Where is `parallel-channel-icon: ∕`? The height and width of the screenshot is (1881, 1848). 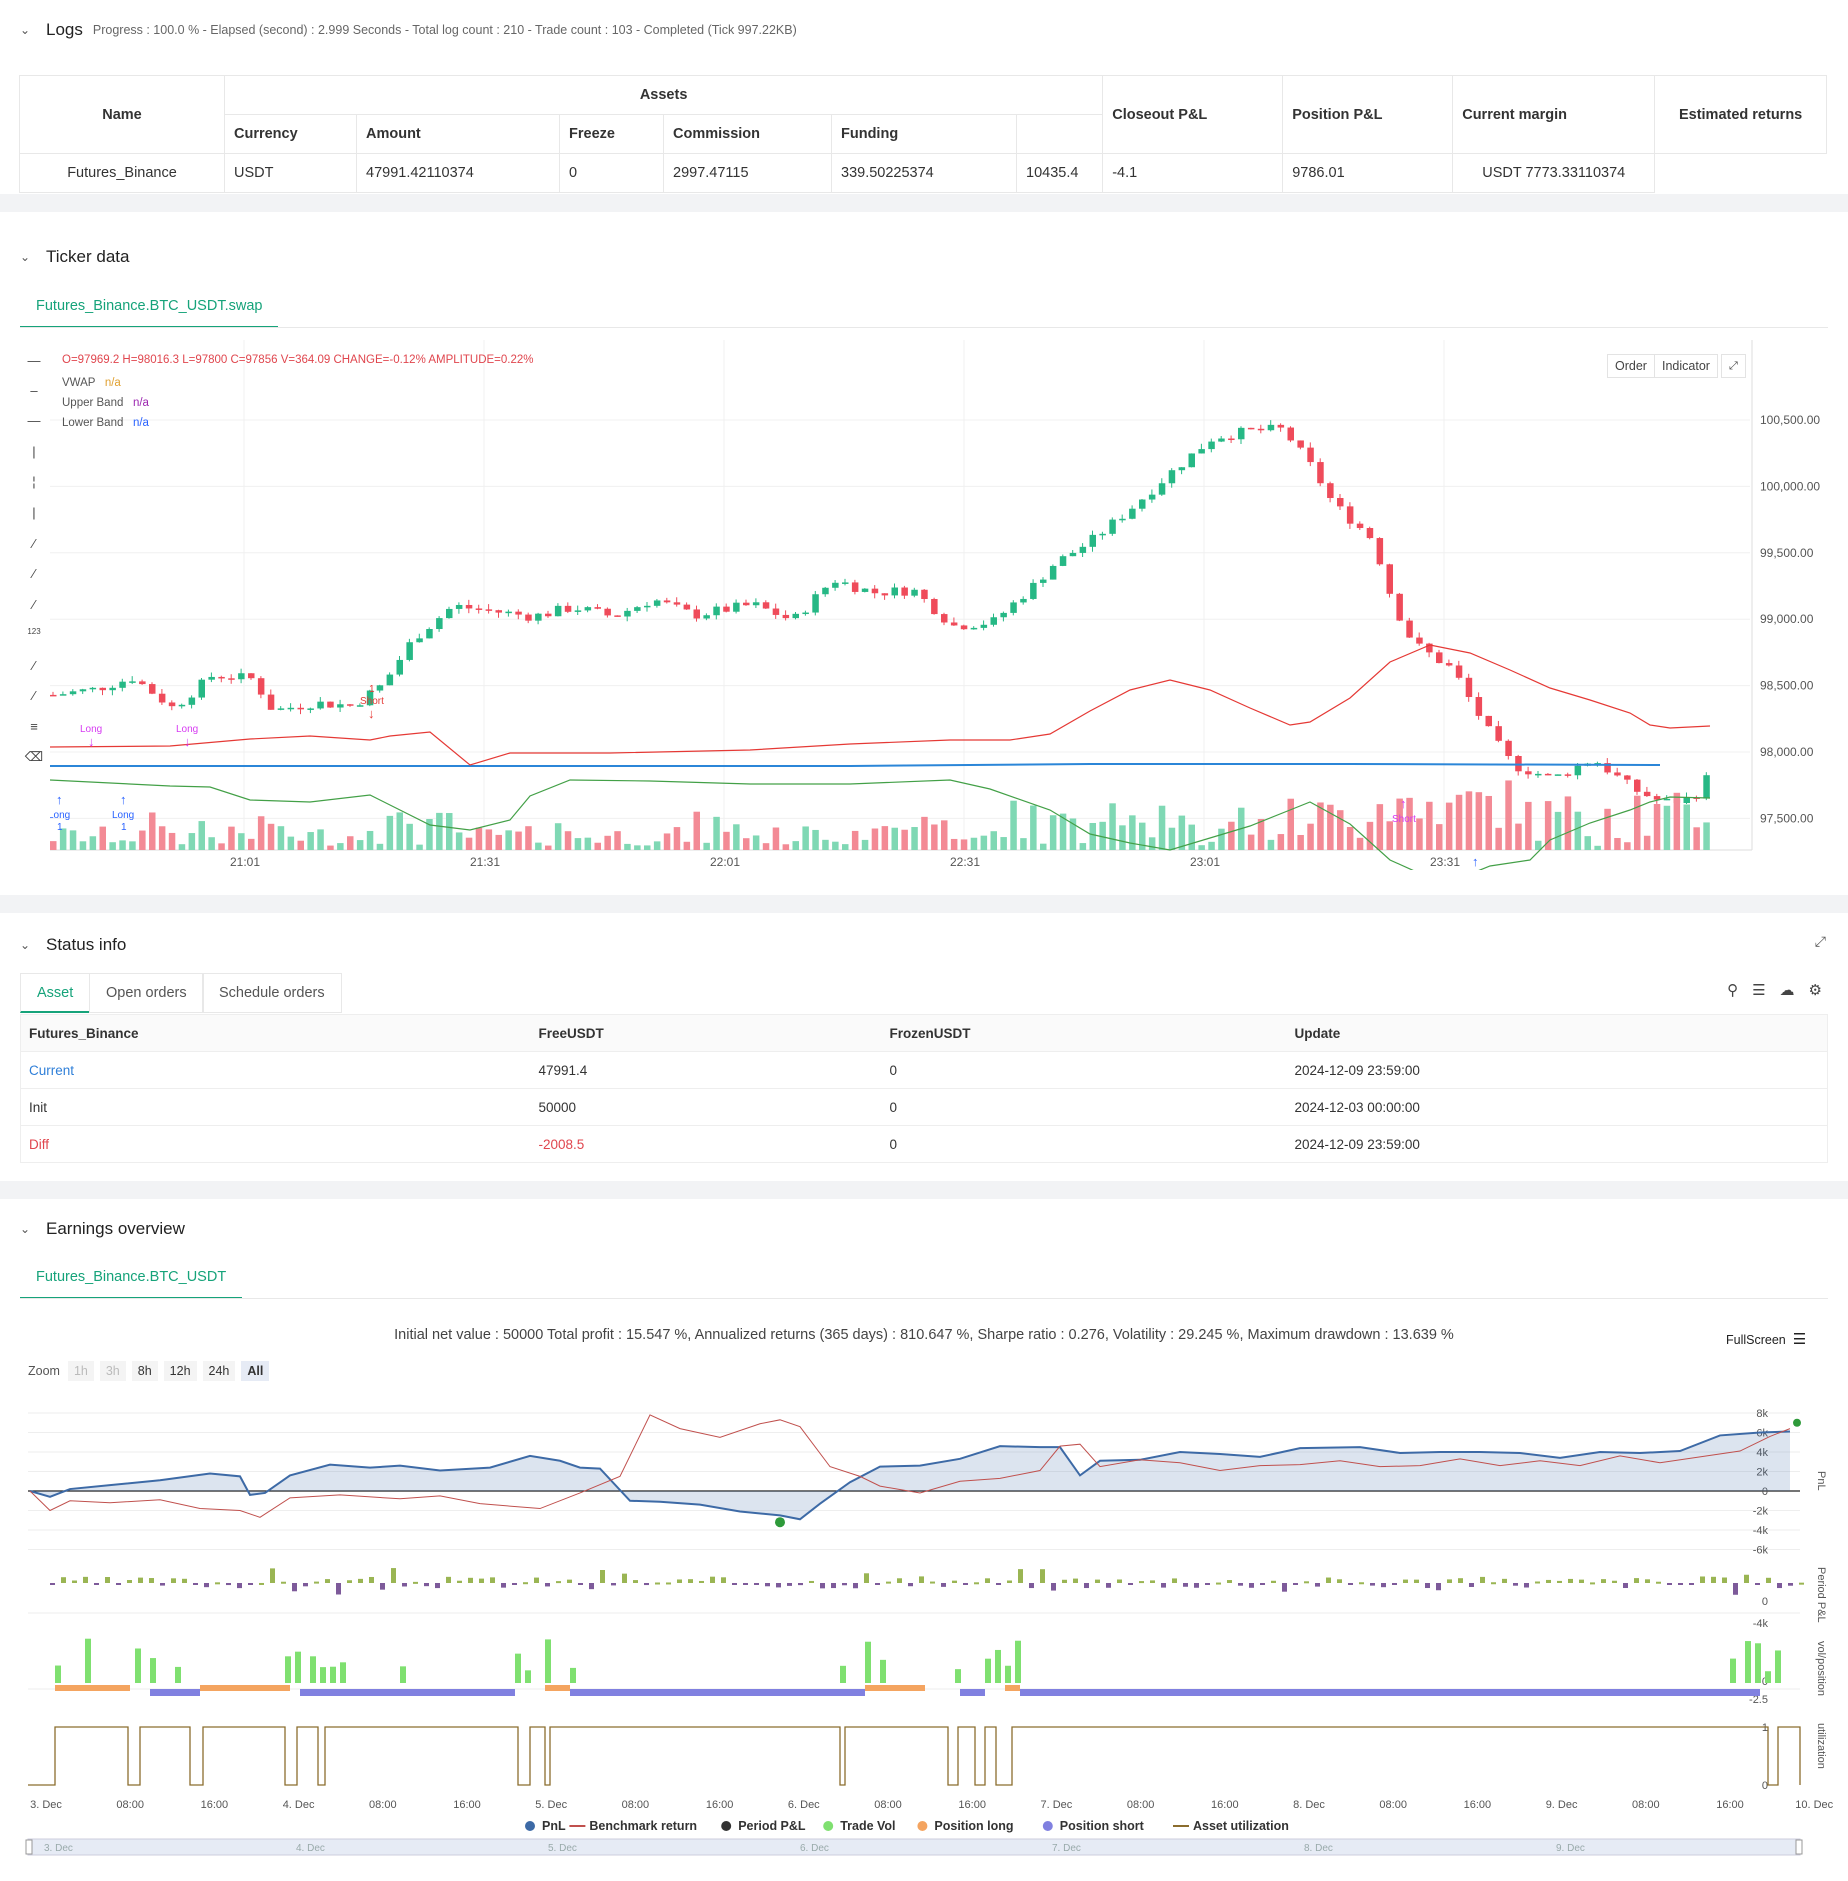
parallel-channel-icon: ∕ is located at coordinates (34, 665).